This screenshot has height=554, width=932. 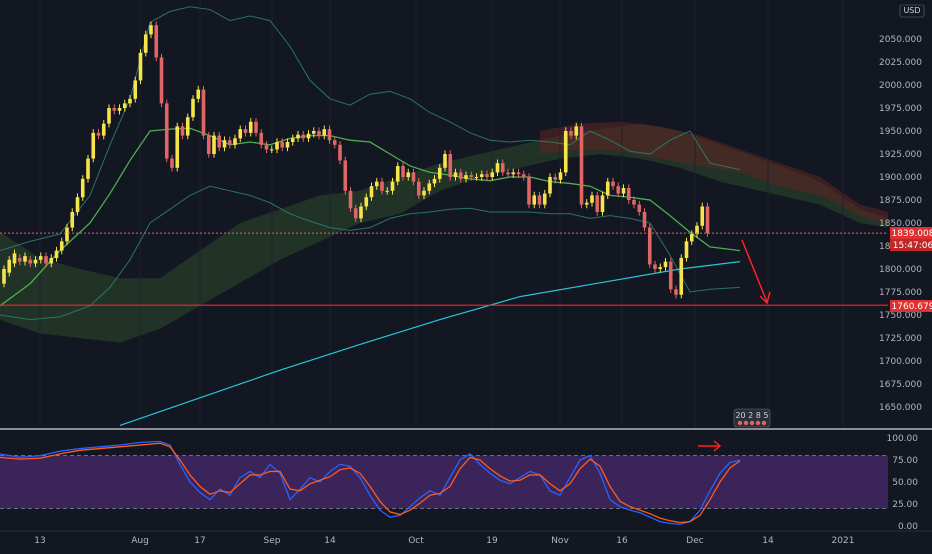 What do you see at coordinates (912, 11) in the screenshot?
I see `currency-box` at bounding box center [912, 11].